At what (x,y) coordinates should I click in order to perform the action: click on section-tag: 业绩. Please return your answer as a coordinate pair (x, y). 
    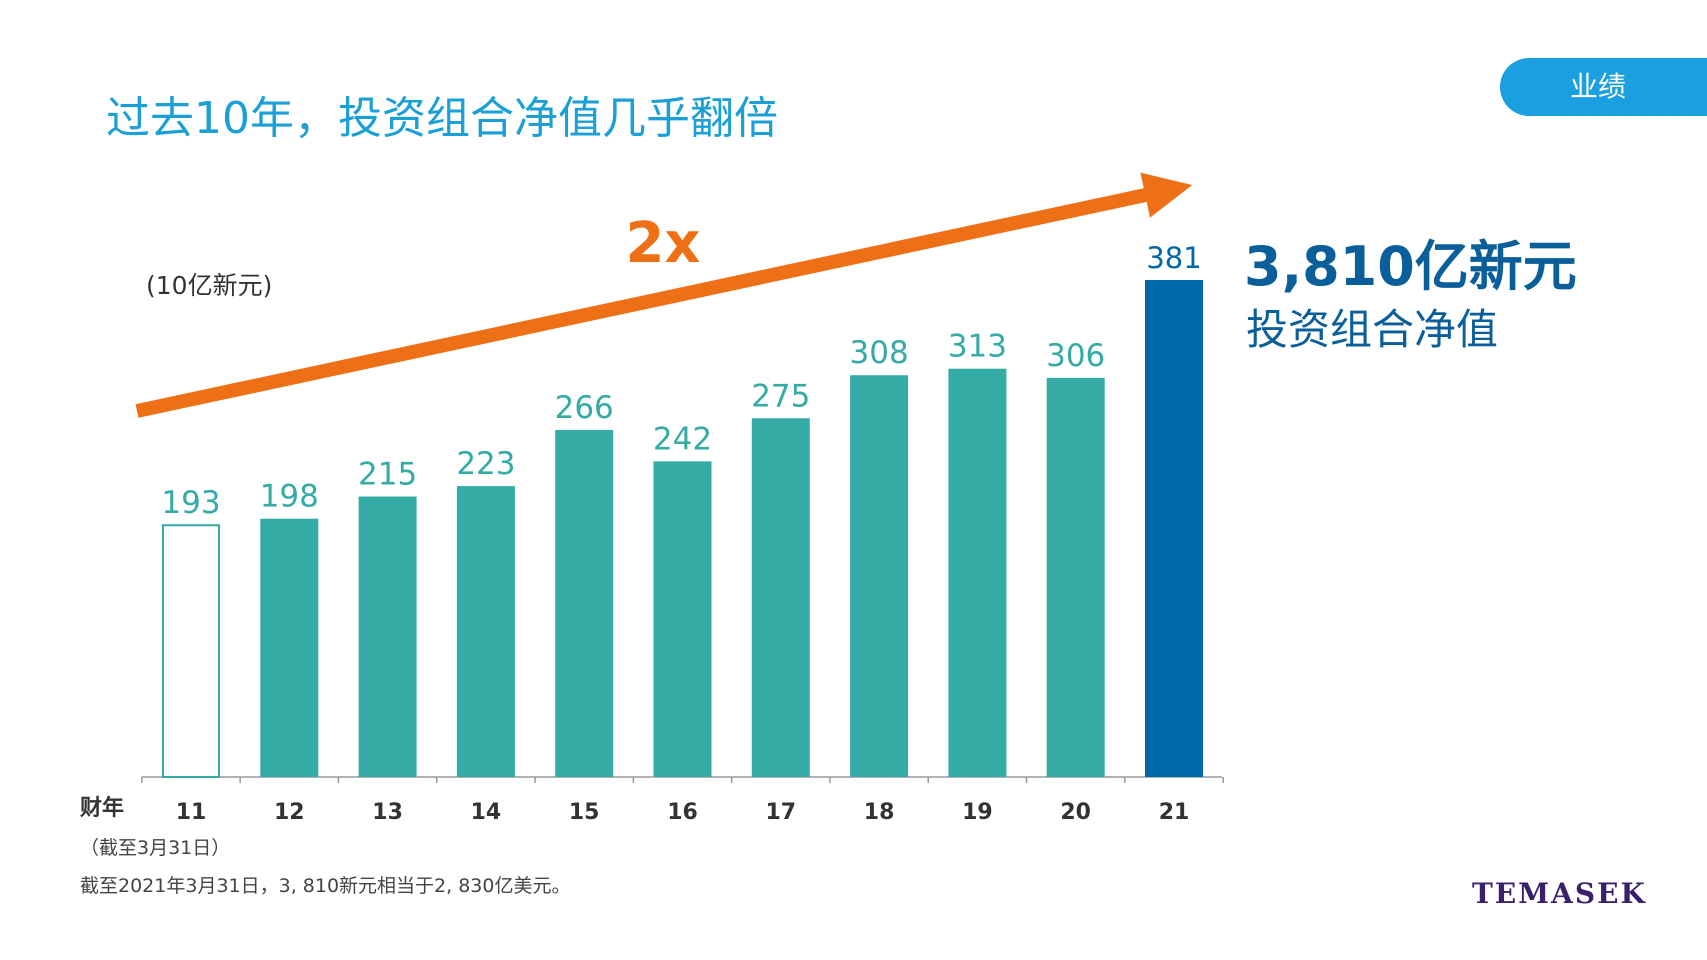
    Looking at the image, I should click on (1603, 87).